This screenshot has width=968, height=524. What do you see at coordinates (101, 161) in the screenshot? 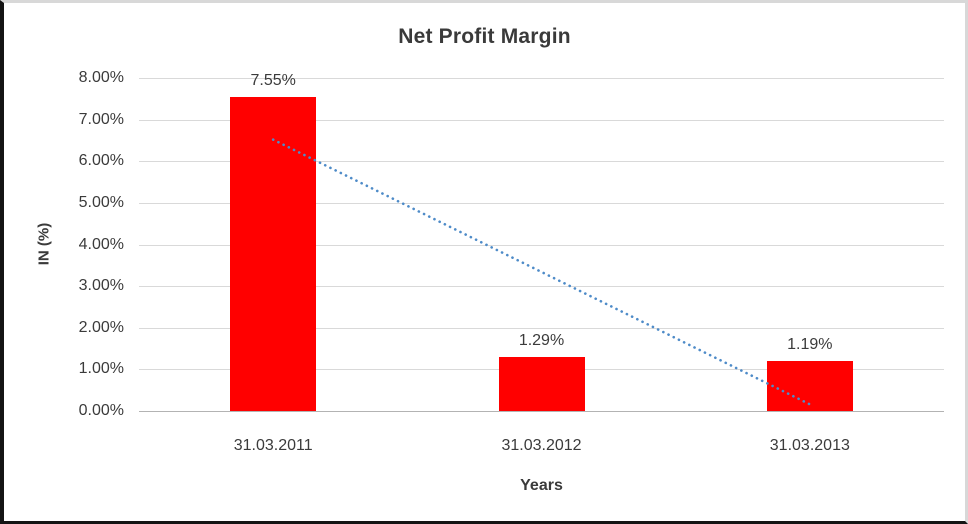
I see `y-tick-label: 6.00%` at bounding box center [101, 161].